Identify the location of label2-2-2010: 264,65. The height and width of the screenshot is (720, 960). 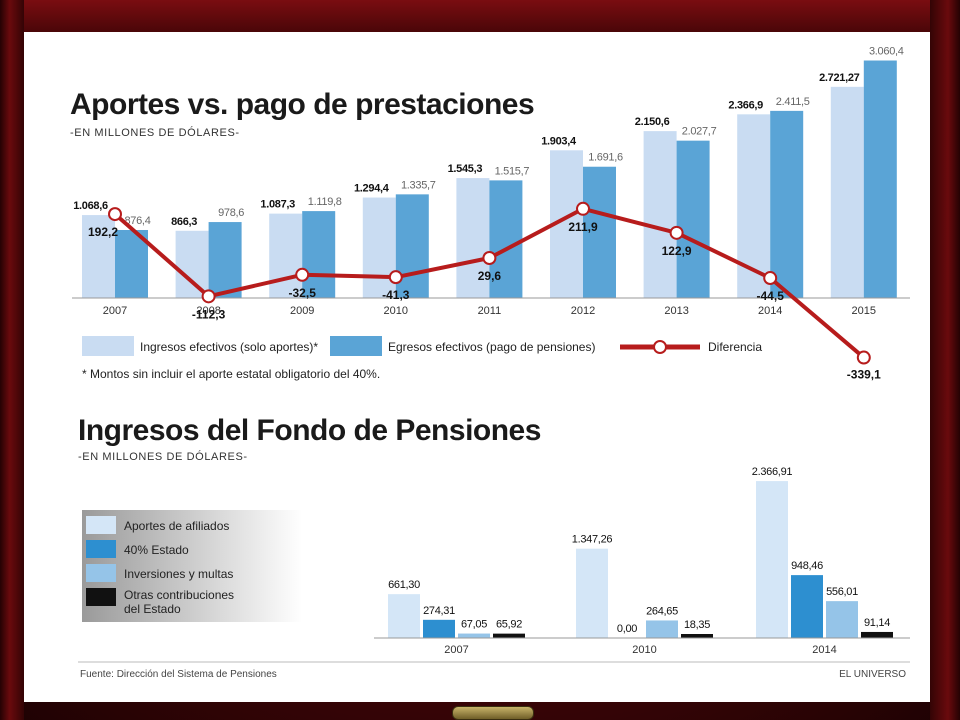
(662, 611).